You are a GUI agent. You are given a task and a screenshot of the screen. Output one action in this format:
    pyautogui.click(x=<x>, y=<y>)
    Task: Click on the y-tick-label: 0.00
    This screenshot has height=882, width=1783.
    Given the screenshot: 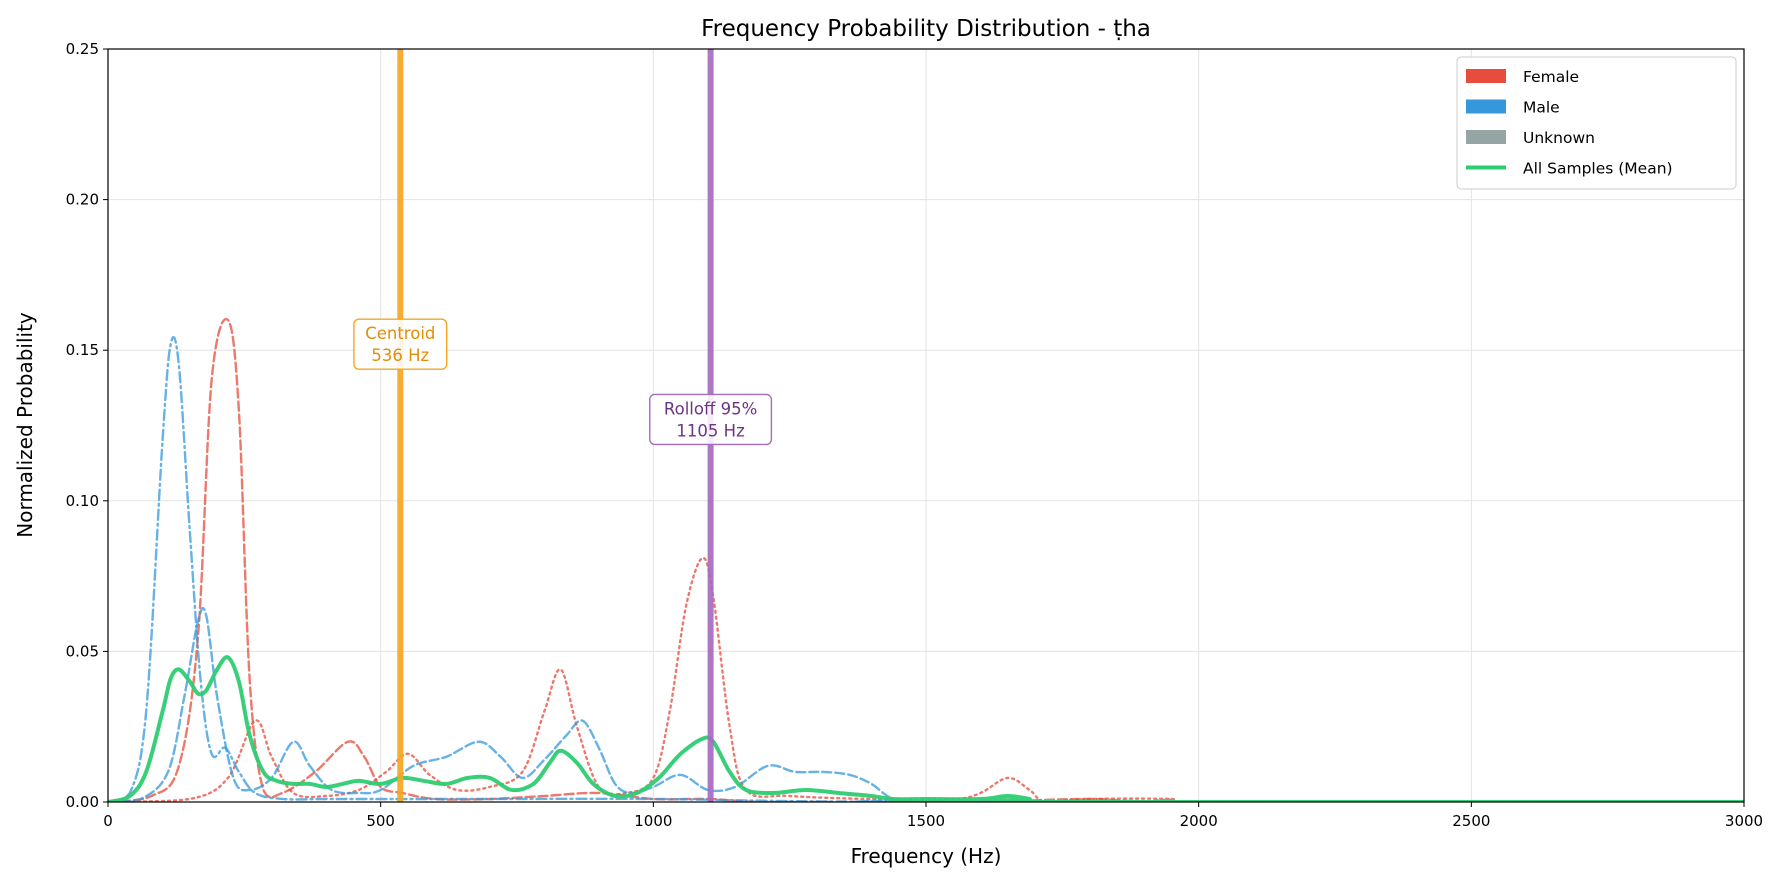 What is the action you would take?
    pyautogui.click(x=82, y=802)
    